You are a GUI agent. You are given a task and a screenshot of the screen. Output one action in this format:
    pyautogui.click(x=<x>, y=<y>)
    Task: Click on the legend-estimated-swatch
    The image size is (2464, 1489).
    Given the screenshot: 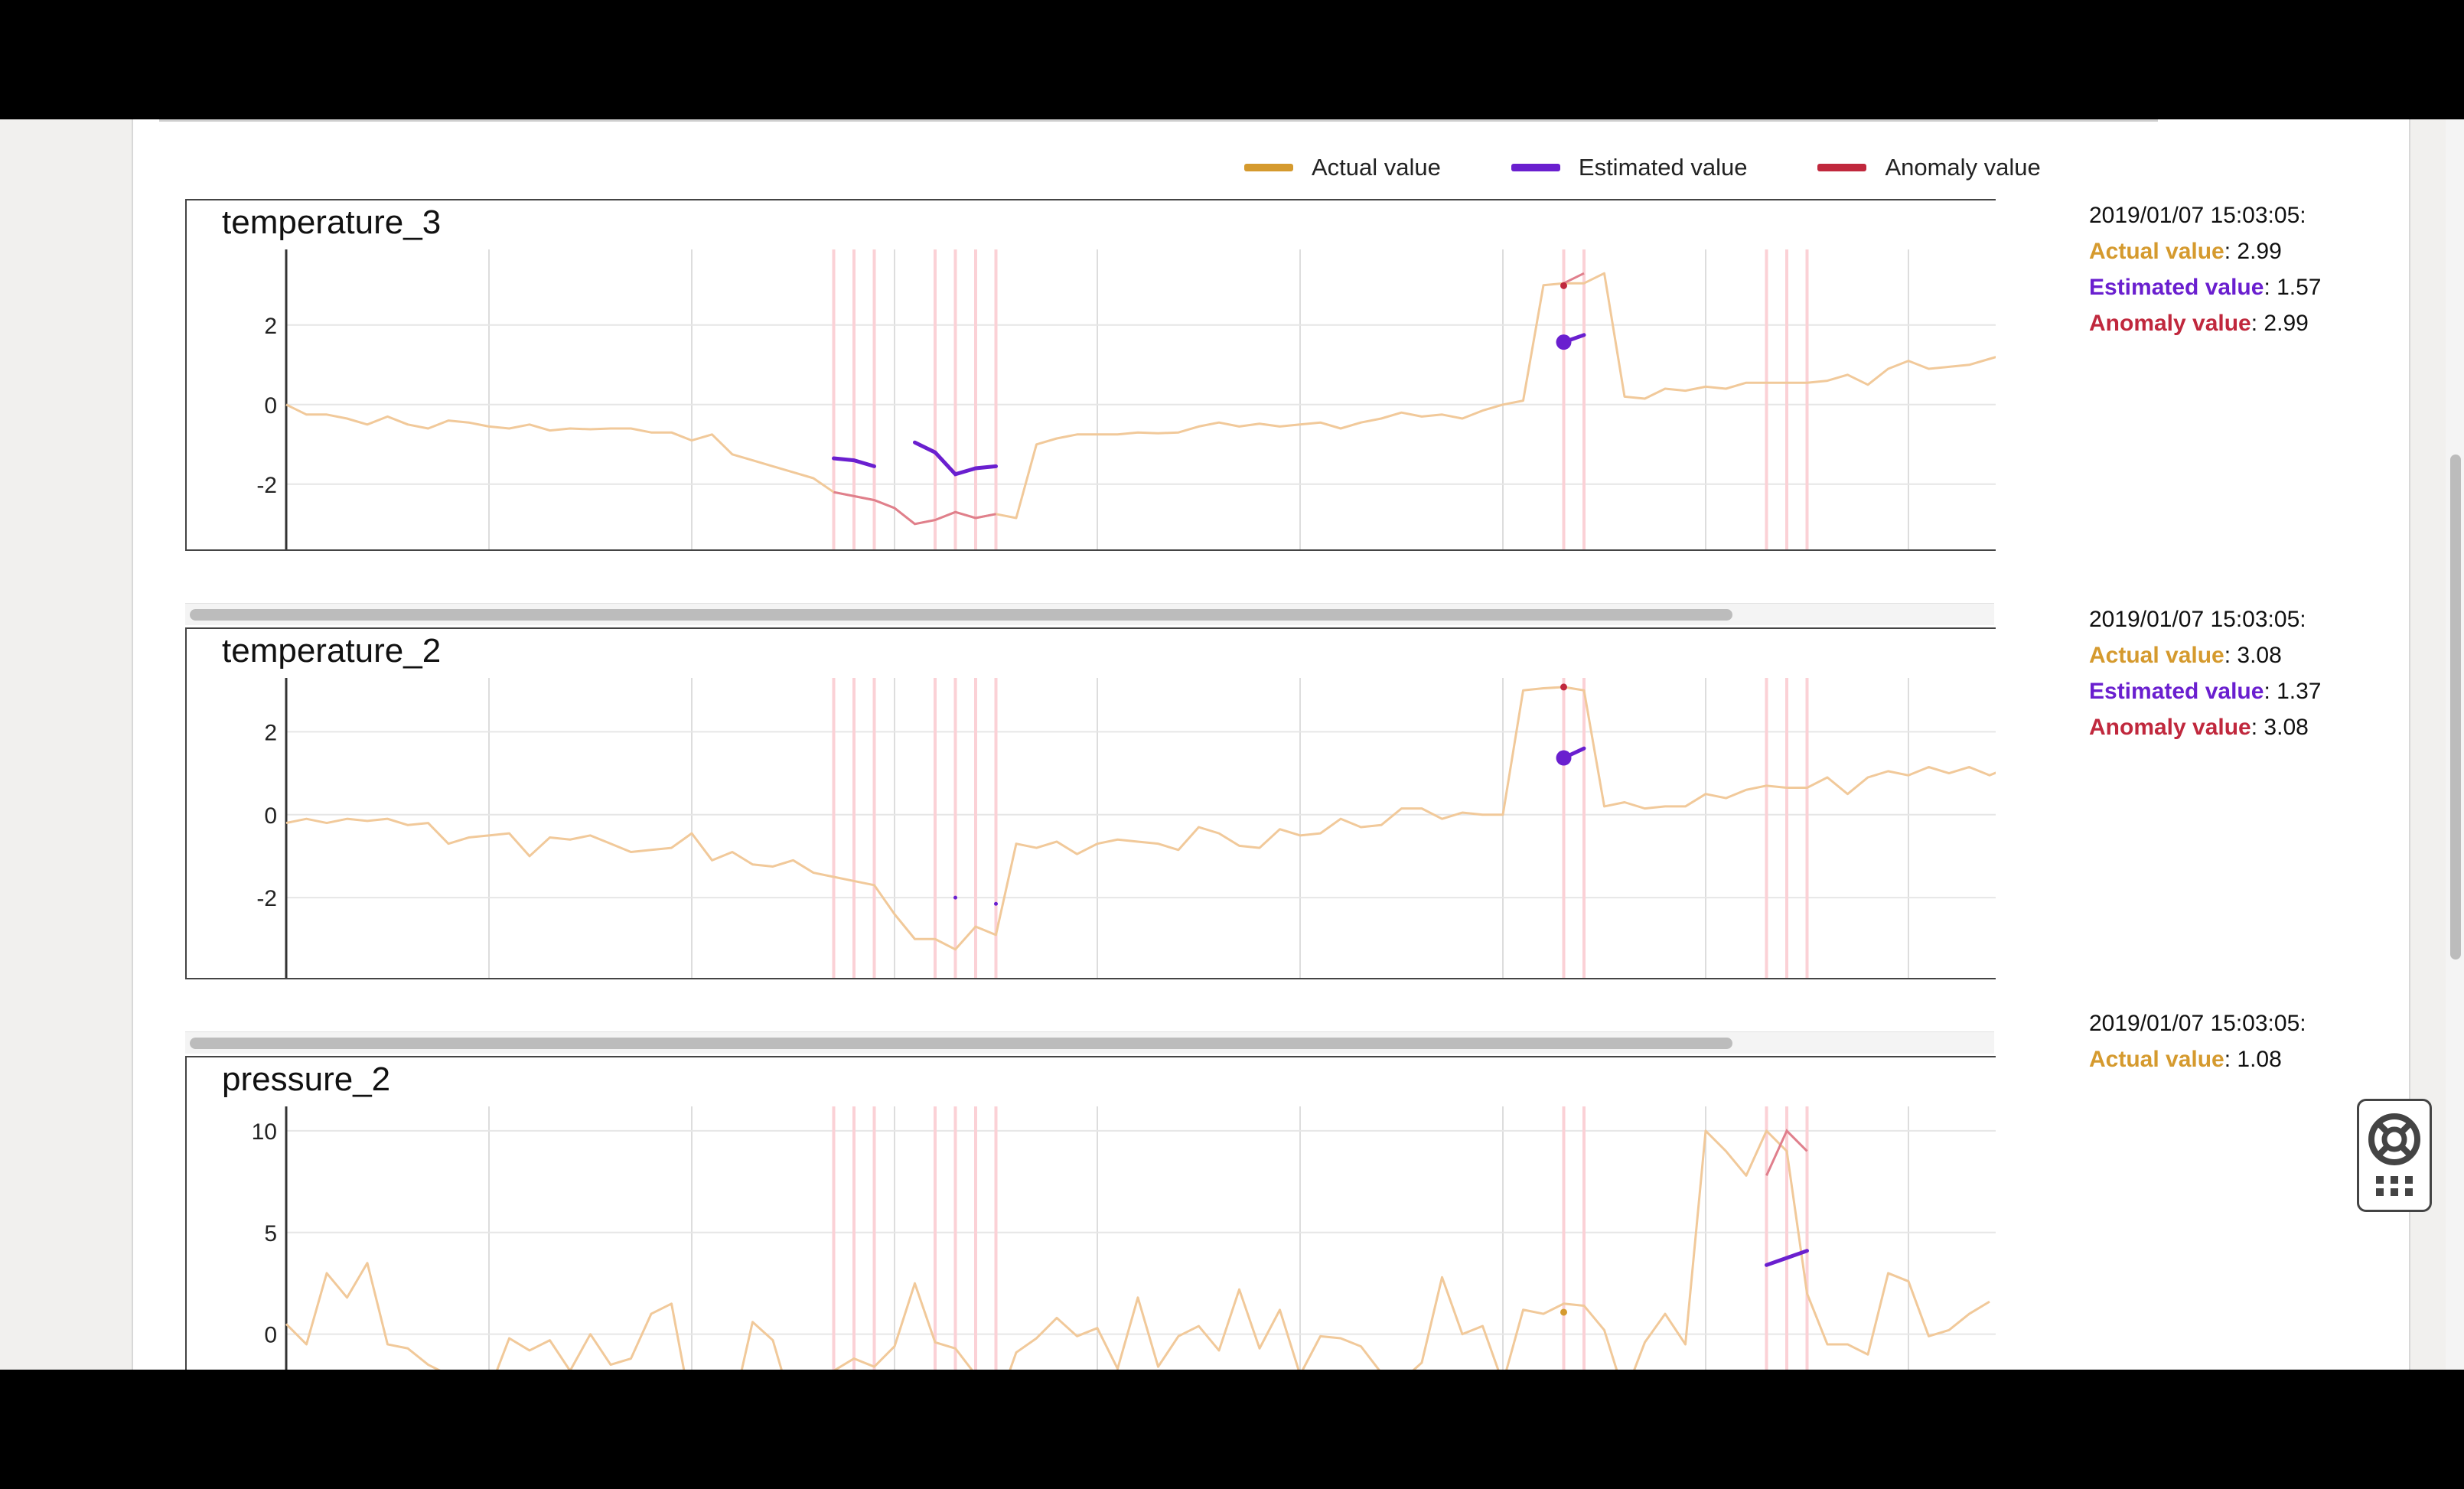 What is the action you would take?
    pyautogui.click(x=1535, y=167)
    